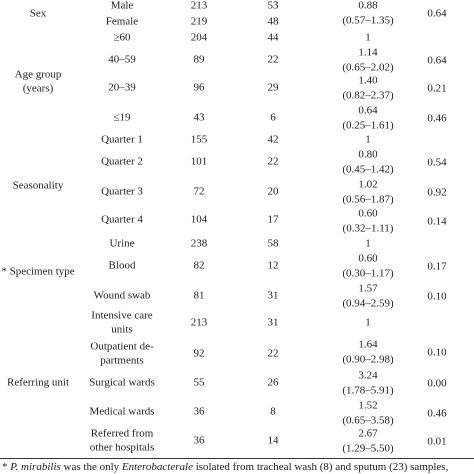  I want to click on count-cell: 204, so click(199, 37).